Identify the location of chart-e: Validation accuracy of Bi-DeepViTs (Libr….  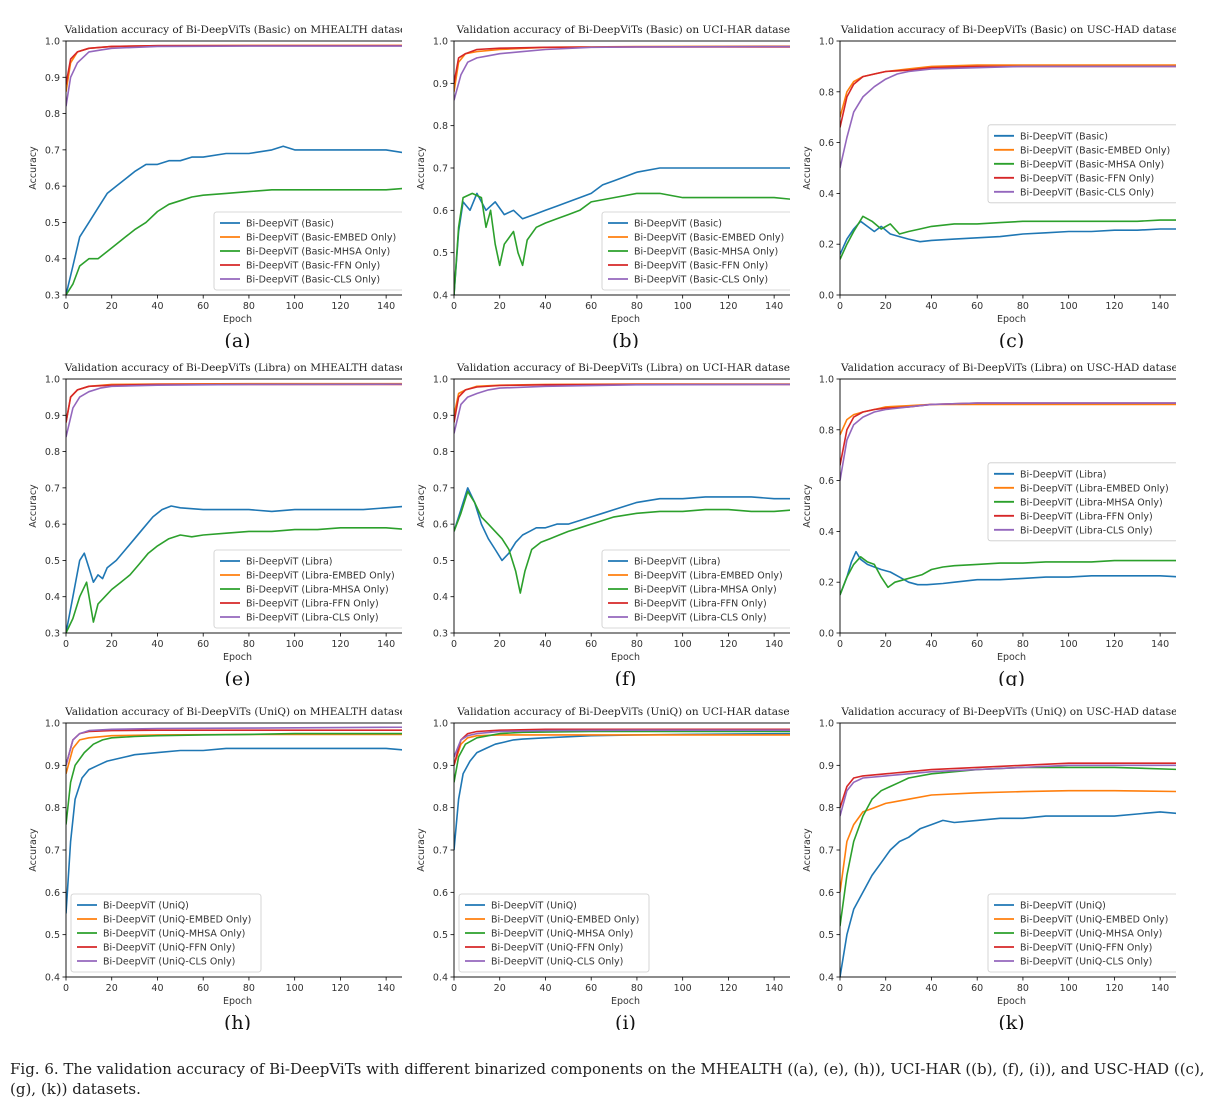
(215, 524).